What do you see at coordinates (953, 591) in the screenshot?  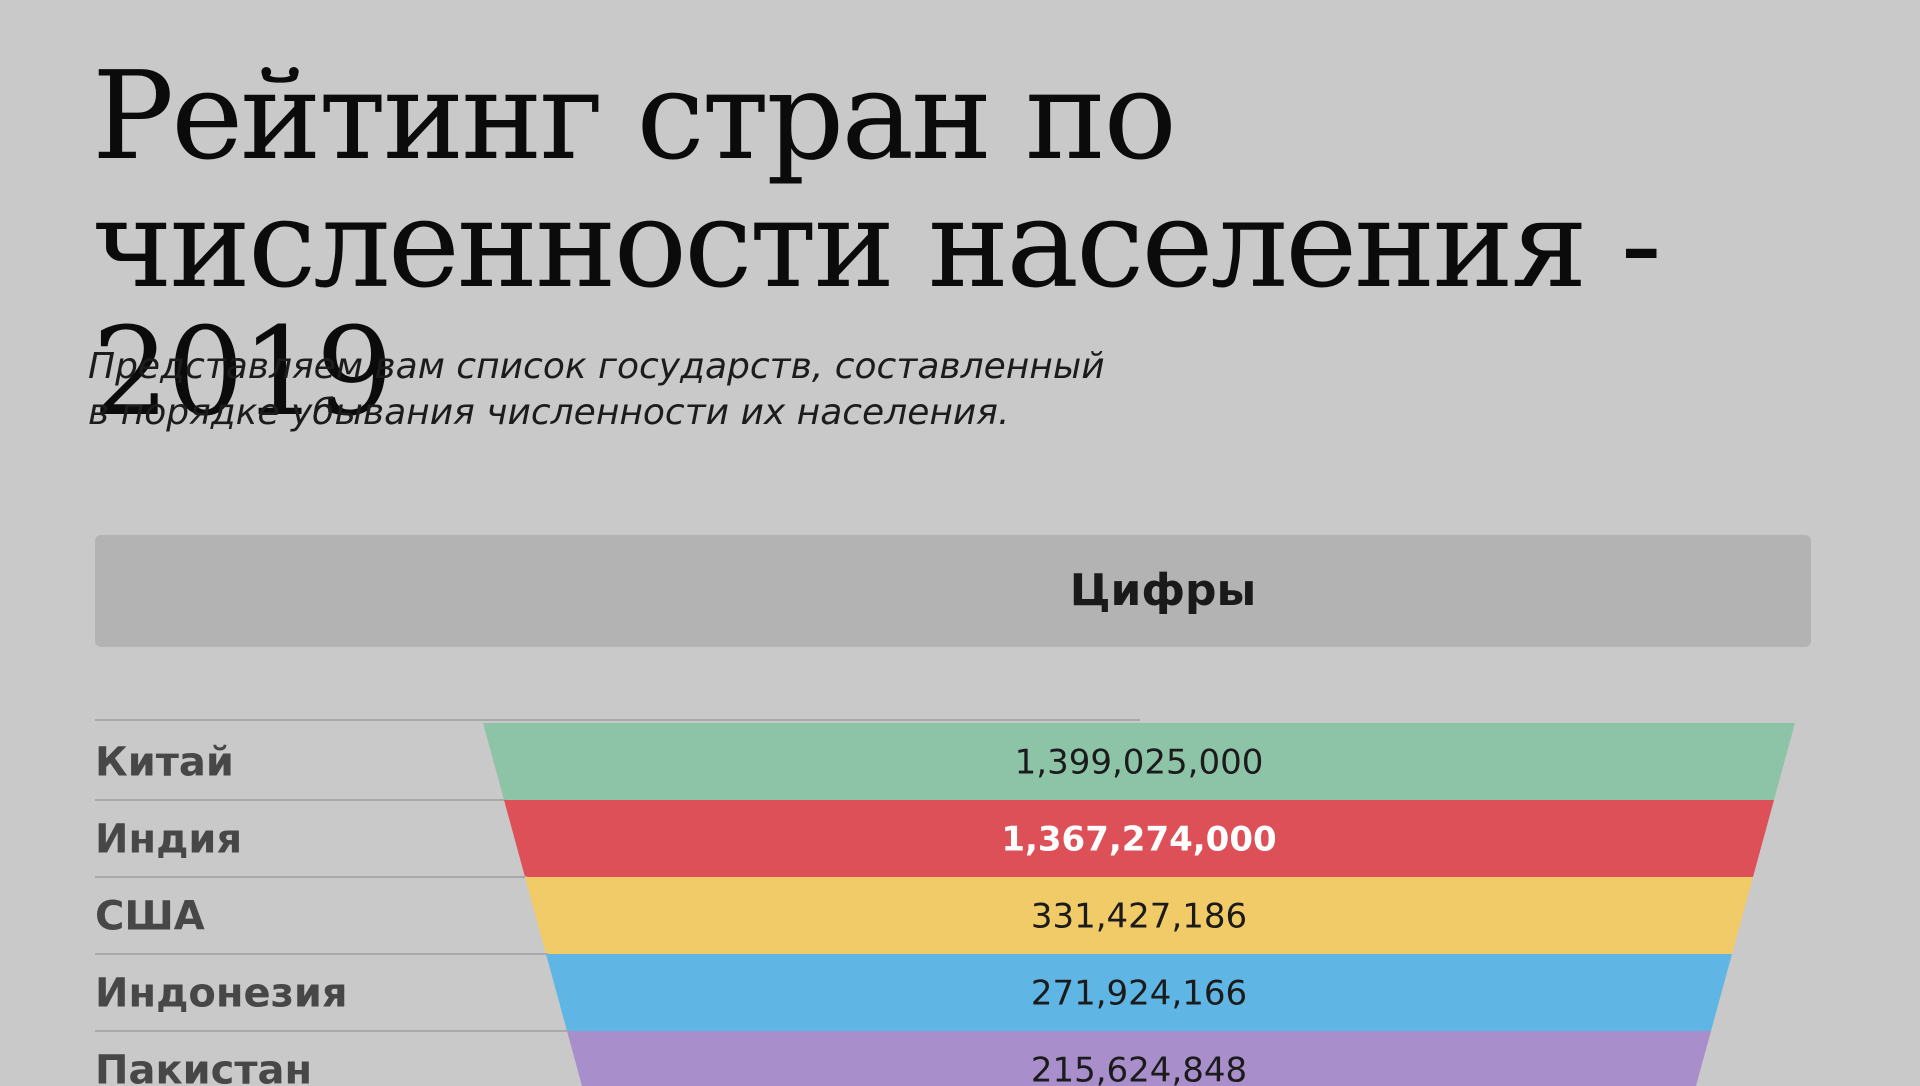 I see `figures-header-bar: Цифры` at bounding box center [953, 591].